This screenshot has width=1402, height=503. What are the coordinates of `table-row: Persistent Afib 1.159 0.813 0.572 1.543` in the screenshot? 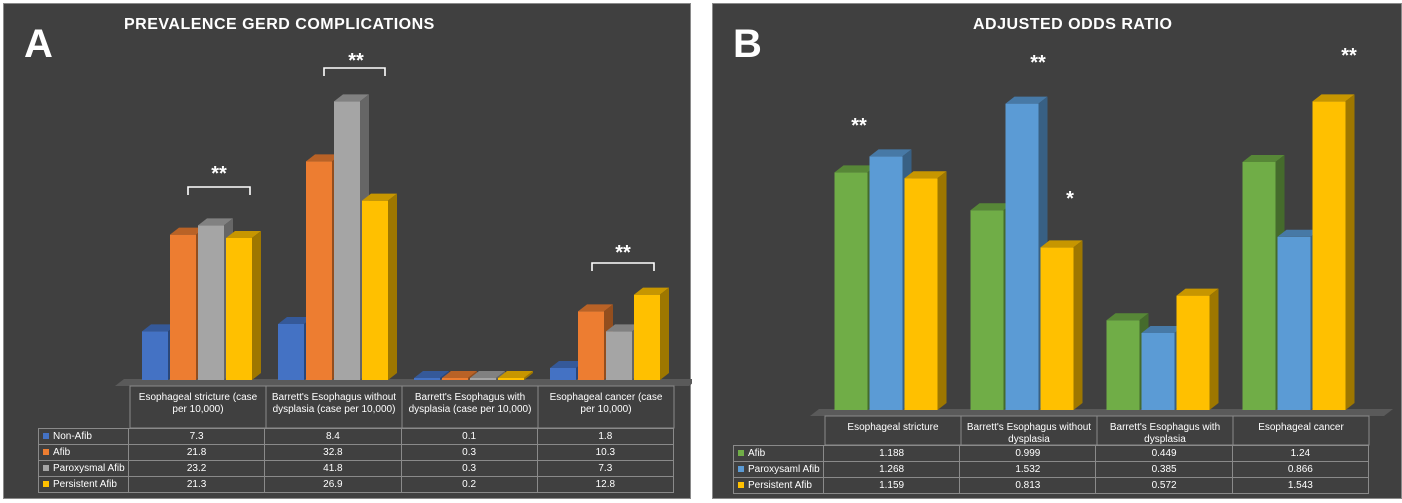 It's located at (1051, 485).